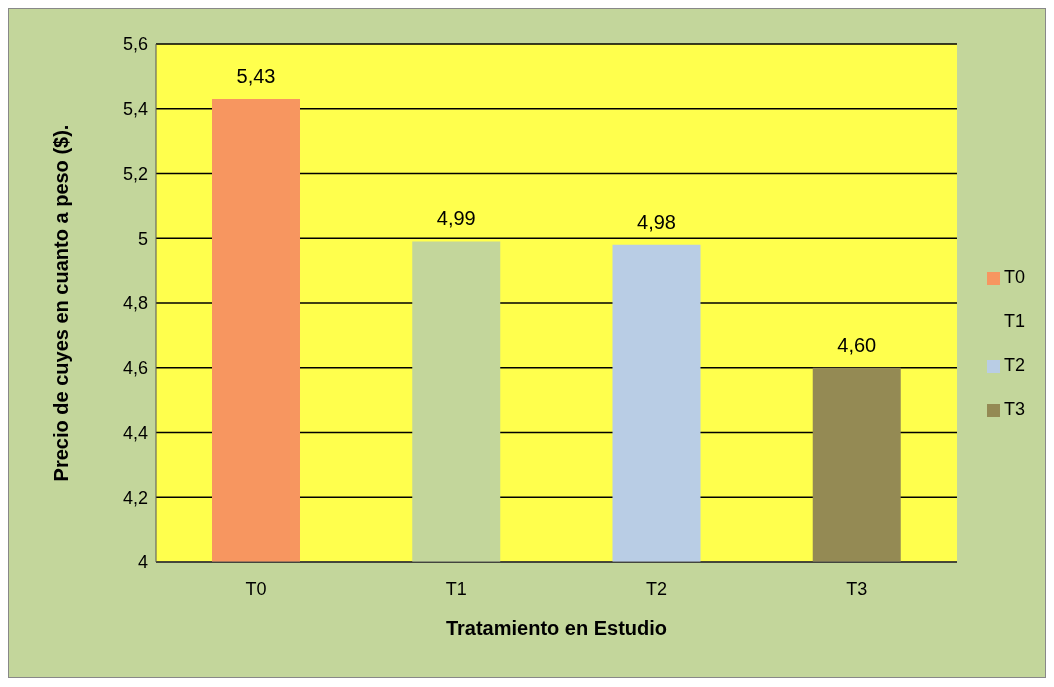 The width and height of the screenshot is (1054, 687). What do you see at coordinates (142, 238) in the screenshot?
I see `y-tick-label: 5` at bounding box center [142, 238].